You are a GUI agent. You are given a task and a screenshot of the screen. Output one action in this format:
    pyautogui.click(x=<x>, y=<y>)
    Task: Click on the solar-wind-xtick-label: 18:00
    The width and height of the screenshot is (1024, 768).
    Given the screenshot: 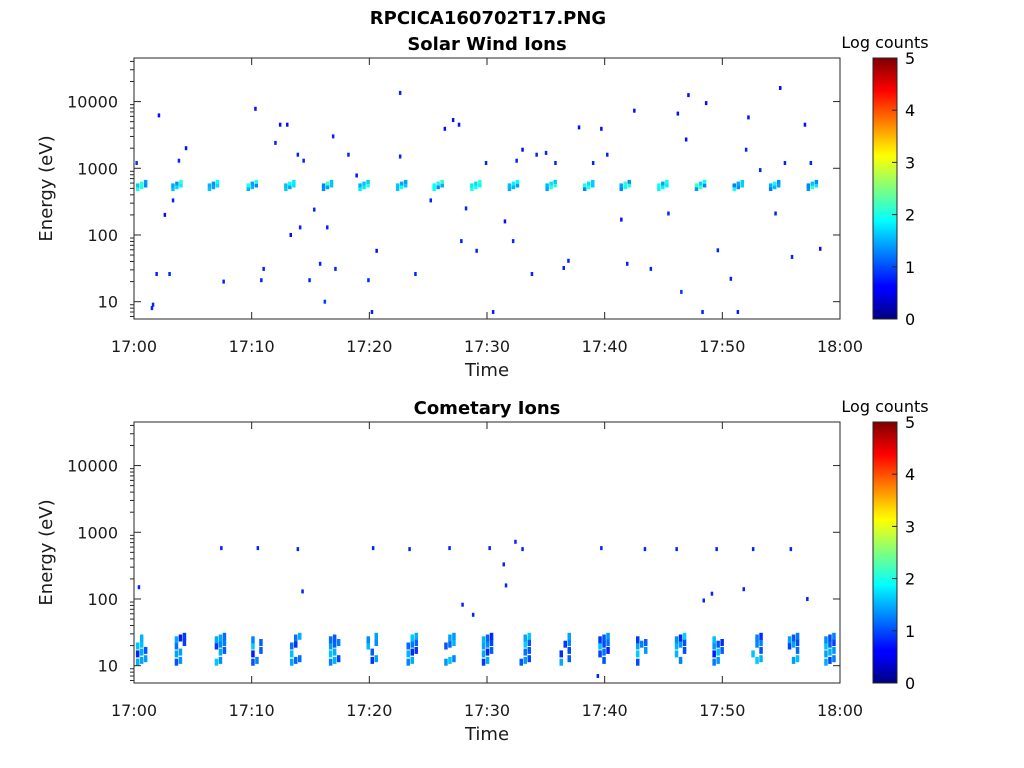 What is the action you would take?
    pyautogui.click(x=840, y=346)
    